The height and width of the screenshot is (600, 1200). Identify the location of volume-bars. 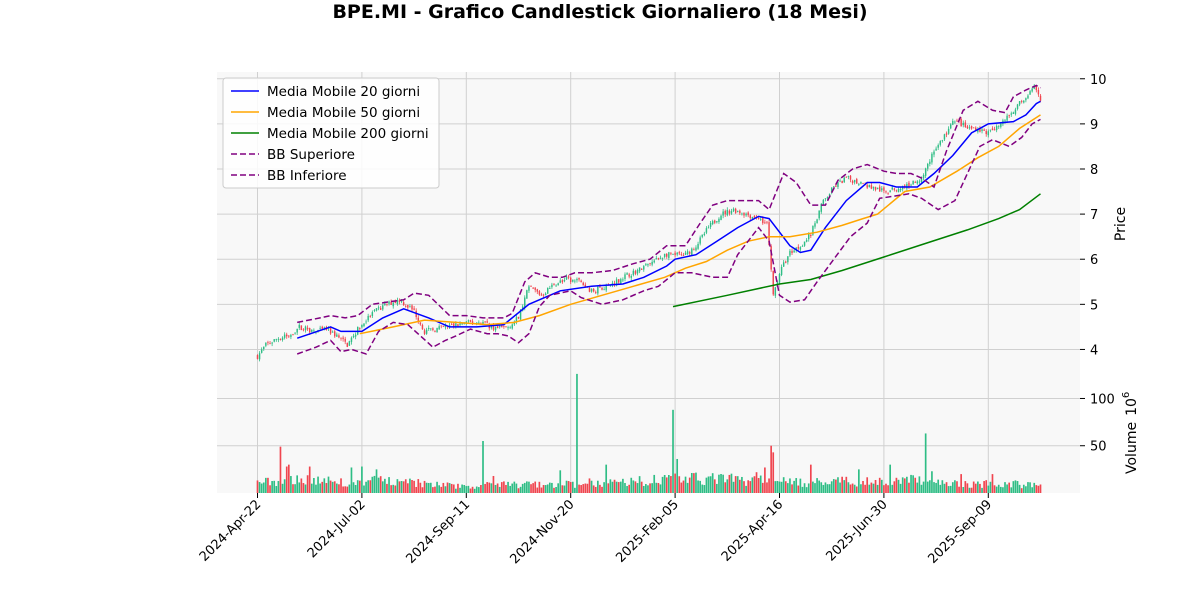
(649, 433).